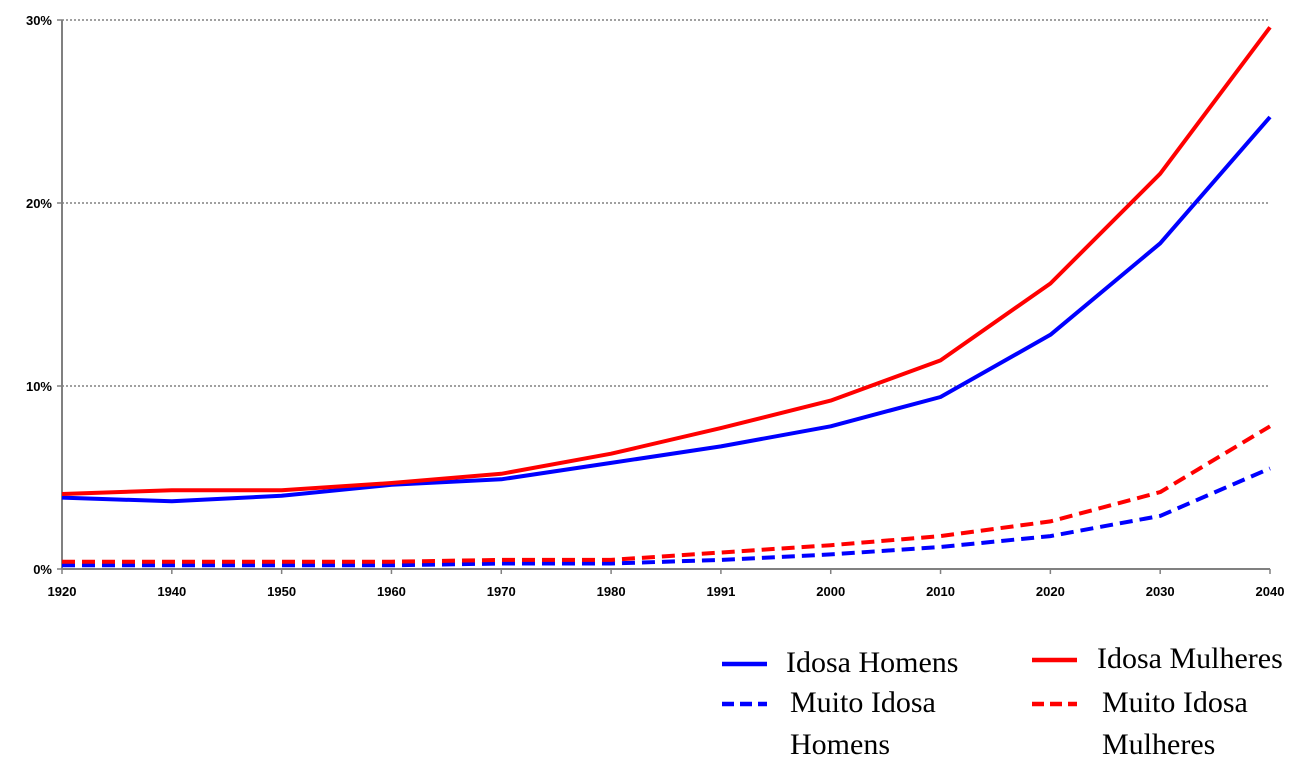 The image size is (1308, 759). I want to click on x-tick-label: 2040, so click(1270, 591).